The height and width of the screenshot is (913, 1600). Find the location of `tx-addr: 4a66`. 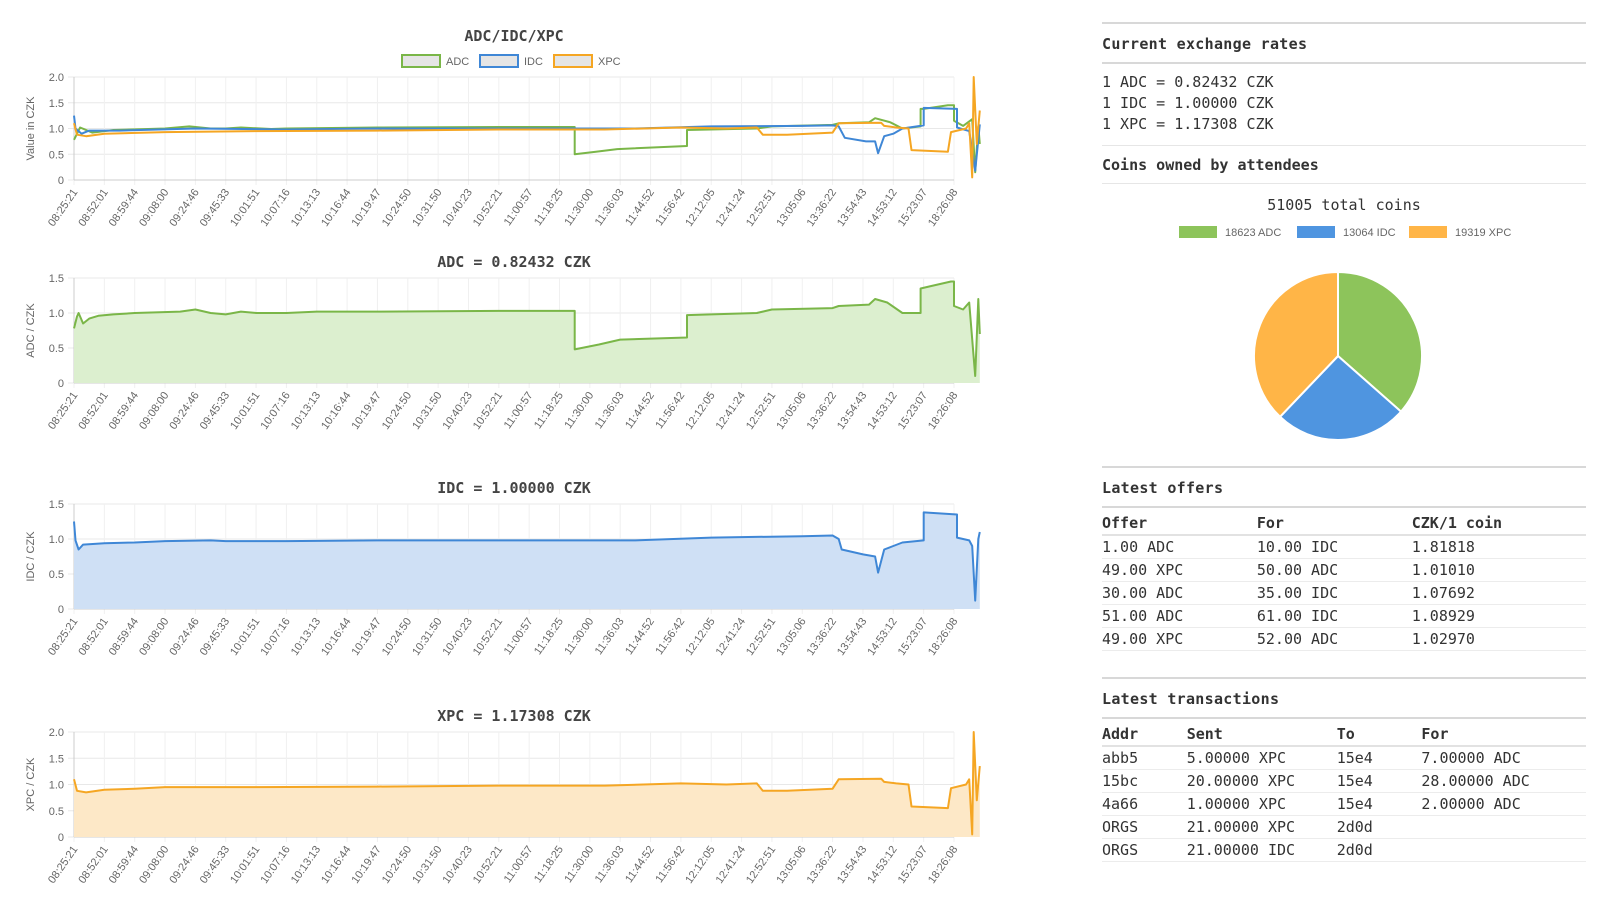

tx-addr: 4a66 is located at coordinates (1144, 804).